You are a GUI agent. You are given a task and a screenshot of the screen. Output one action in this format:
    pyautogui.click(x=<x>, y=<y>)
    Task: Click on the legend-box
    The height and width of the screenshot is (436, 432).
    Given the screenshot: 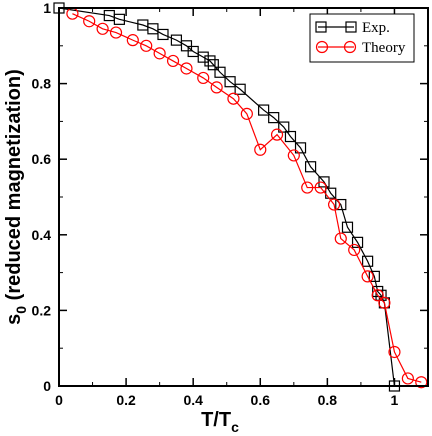 What is the action you would take?
    pyautogui.click(x=362, y=38)
    